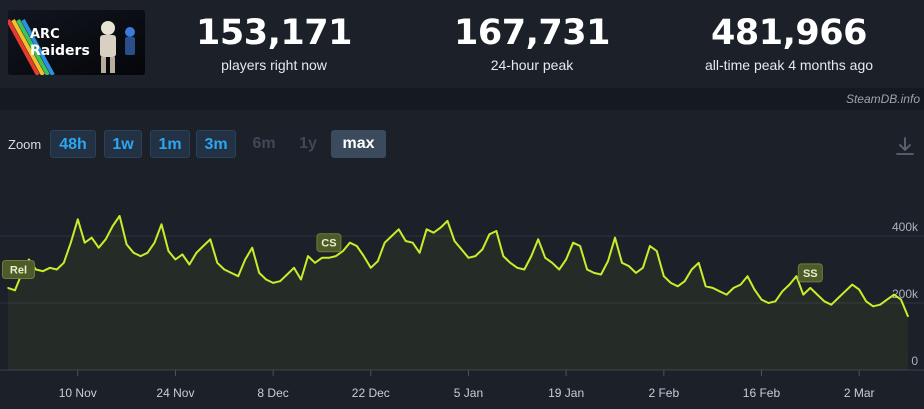 This screenshot has width=924, height=409. I want to click on annotation-label: CS, so click(328, 244).